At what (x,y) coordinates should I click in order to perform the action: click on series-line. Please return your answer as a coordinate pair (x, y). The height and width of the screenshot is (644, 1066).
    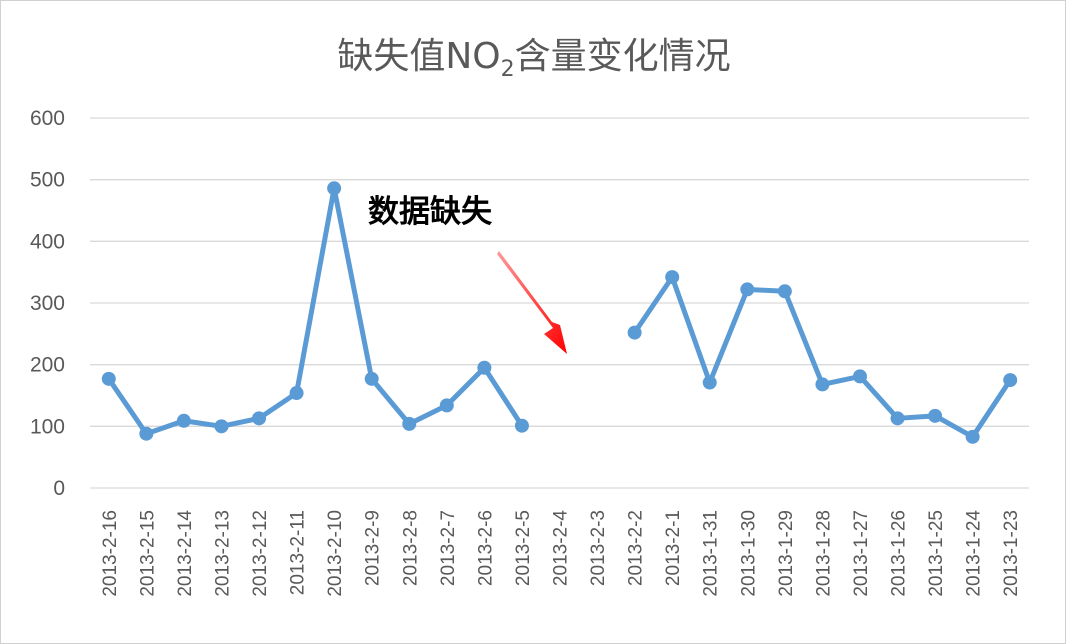
    Looking at the image, I should click on (822, 357).